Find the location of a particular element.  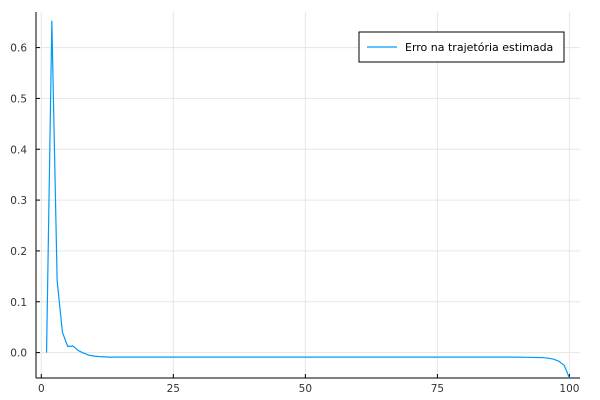

x-tick-label-2: 50 is located at coordinates (305, 389).